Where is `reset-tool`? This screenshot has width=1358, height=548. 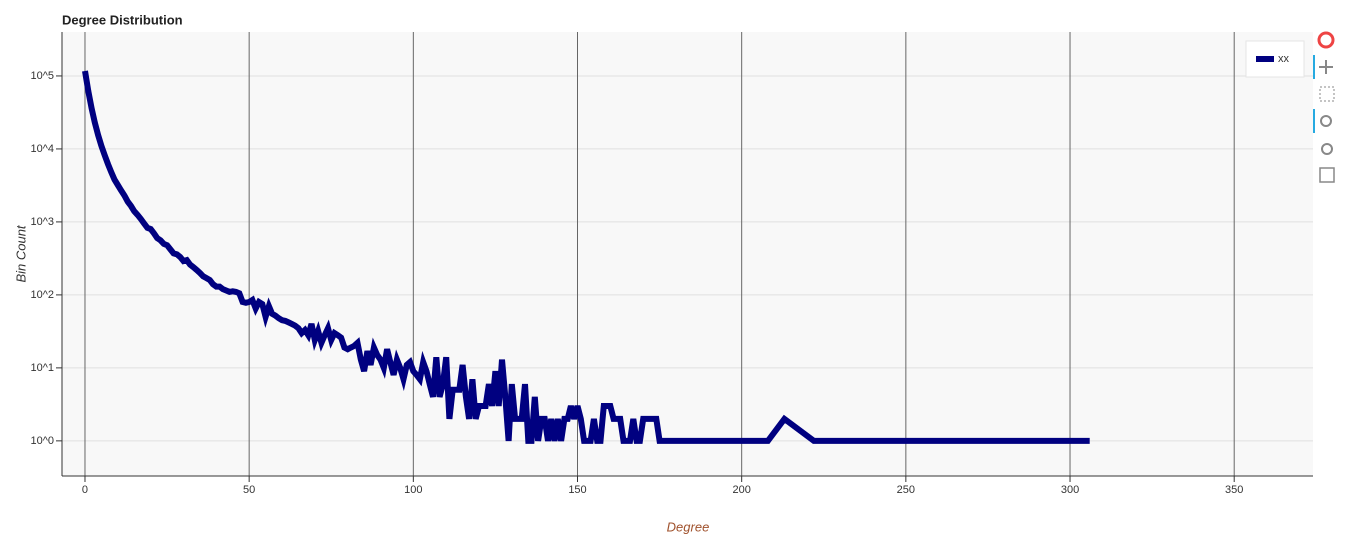 reset-tool is located at coordinates (1327, 149).